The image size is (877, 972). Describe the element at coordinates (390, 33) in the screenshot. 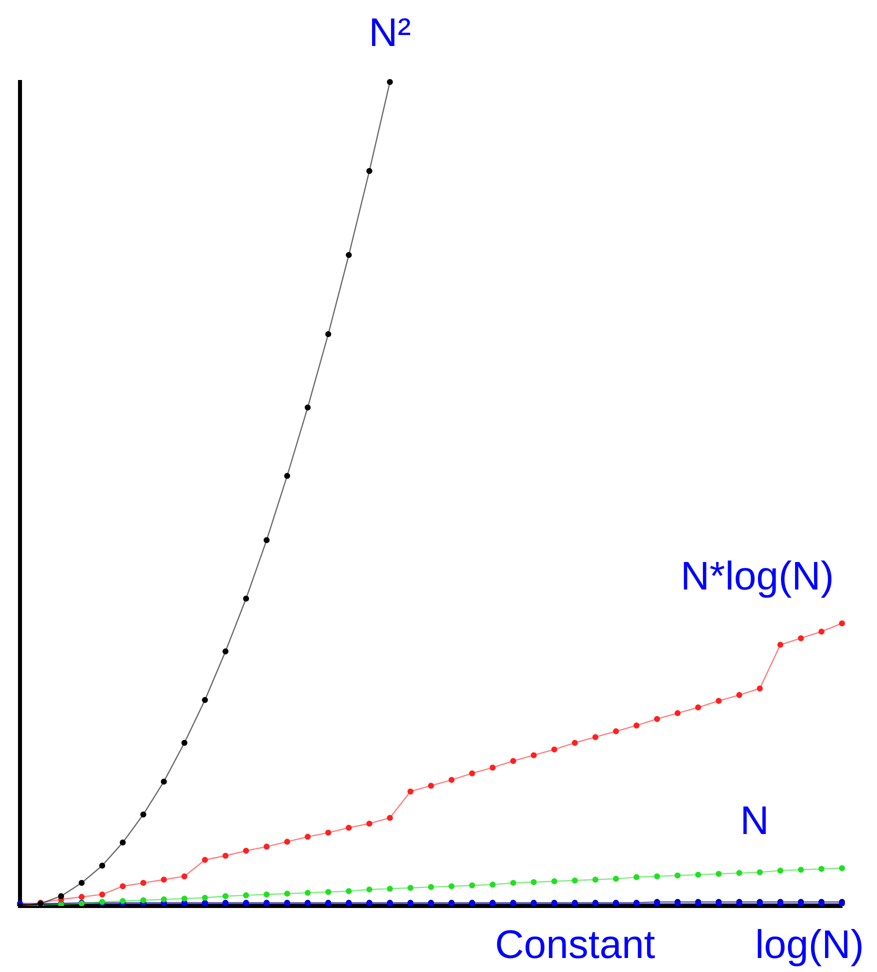

I see `series-label: N²` at that location.